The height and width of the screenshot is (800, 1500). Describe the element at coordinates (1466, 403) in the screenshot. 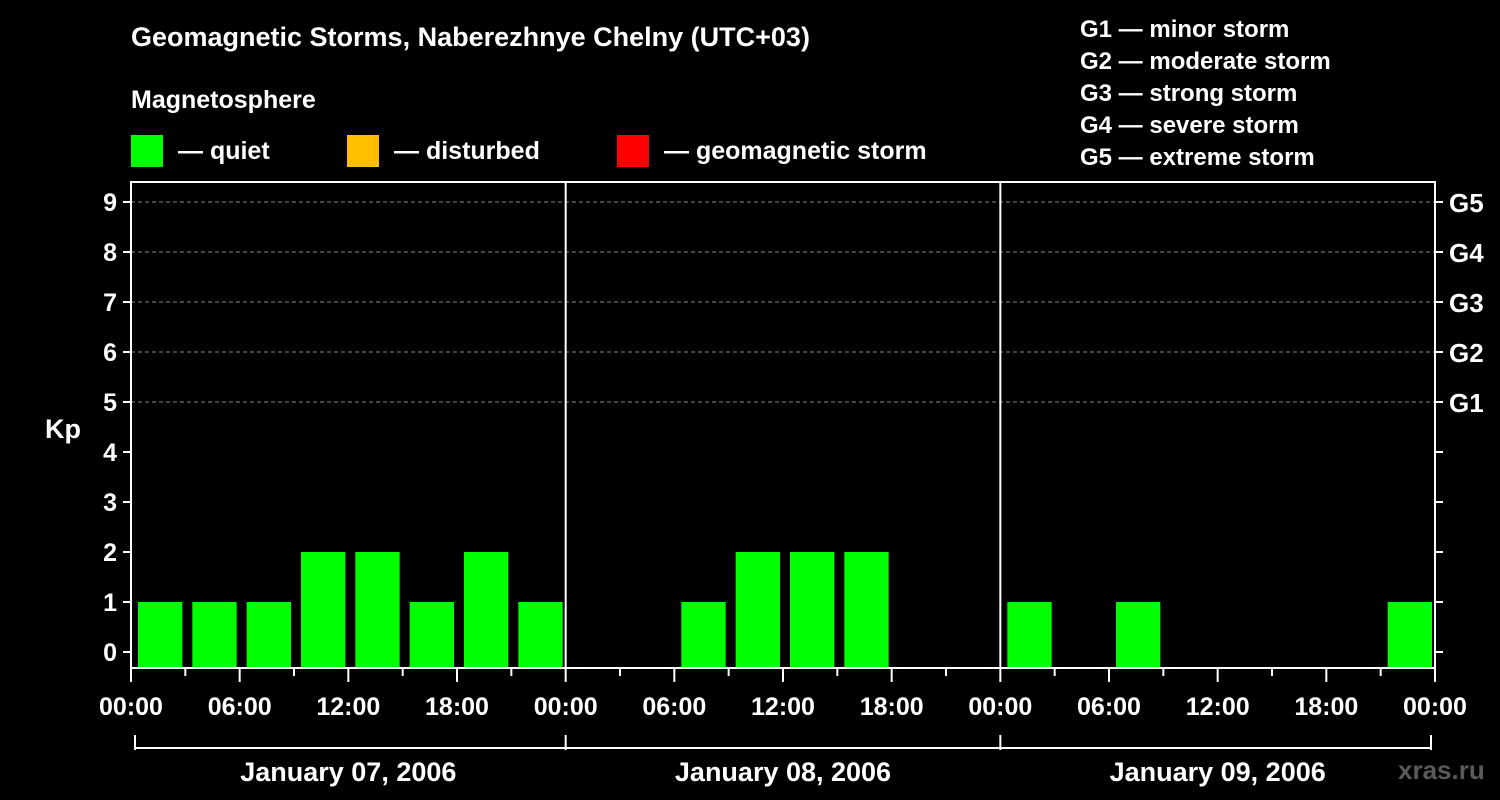

I see `g-level-label: G1` at that location.